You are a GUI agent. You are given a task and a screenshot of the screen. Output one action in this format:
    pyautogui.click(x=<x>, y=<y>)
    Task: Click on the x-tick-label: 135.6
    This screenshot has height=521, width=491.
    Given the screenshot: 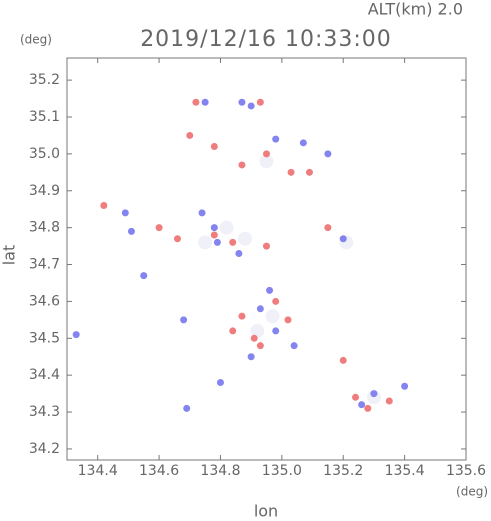 What is the action you would take?
    pyautogui.click(x=466, y=471)
    